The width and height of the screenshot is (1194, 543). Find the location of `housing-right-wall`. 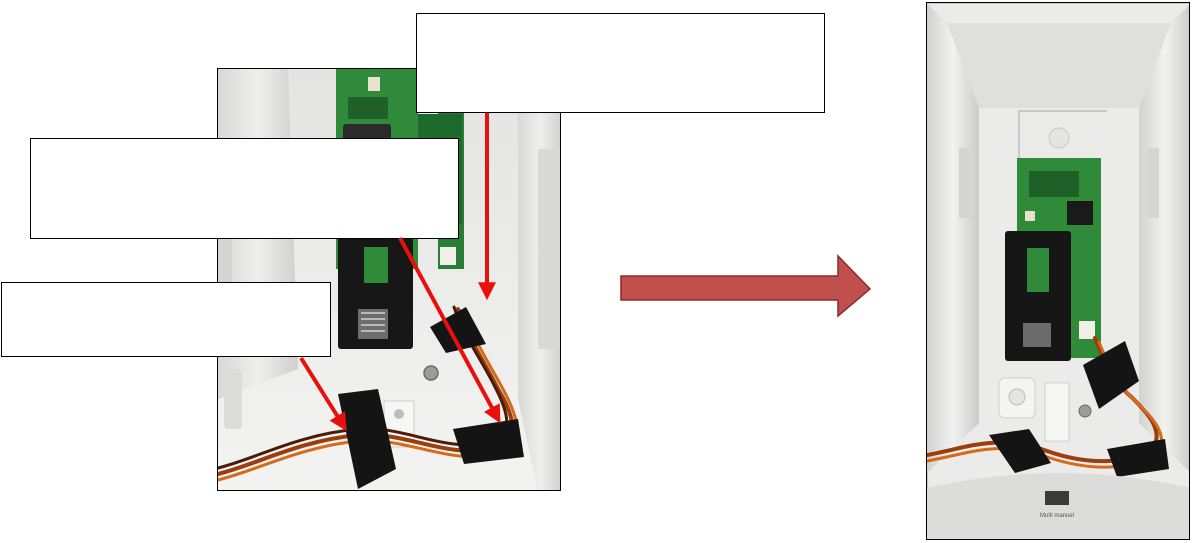

housing-right-wall is located at coordinates (1164, 238).